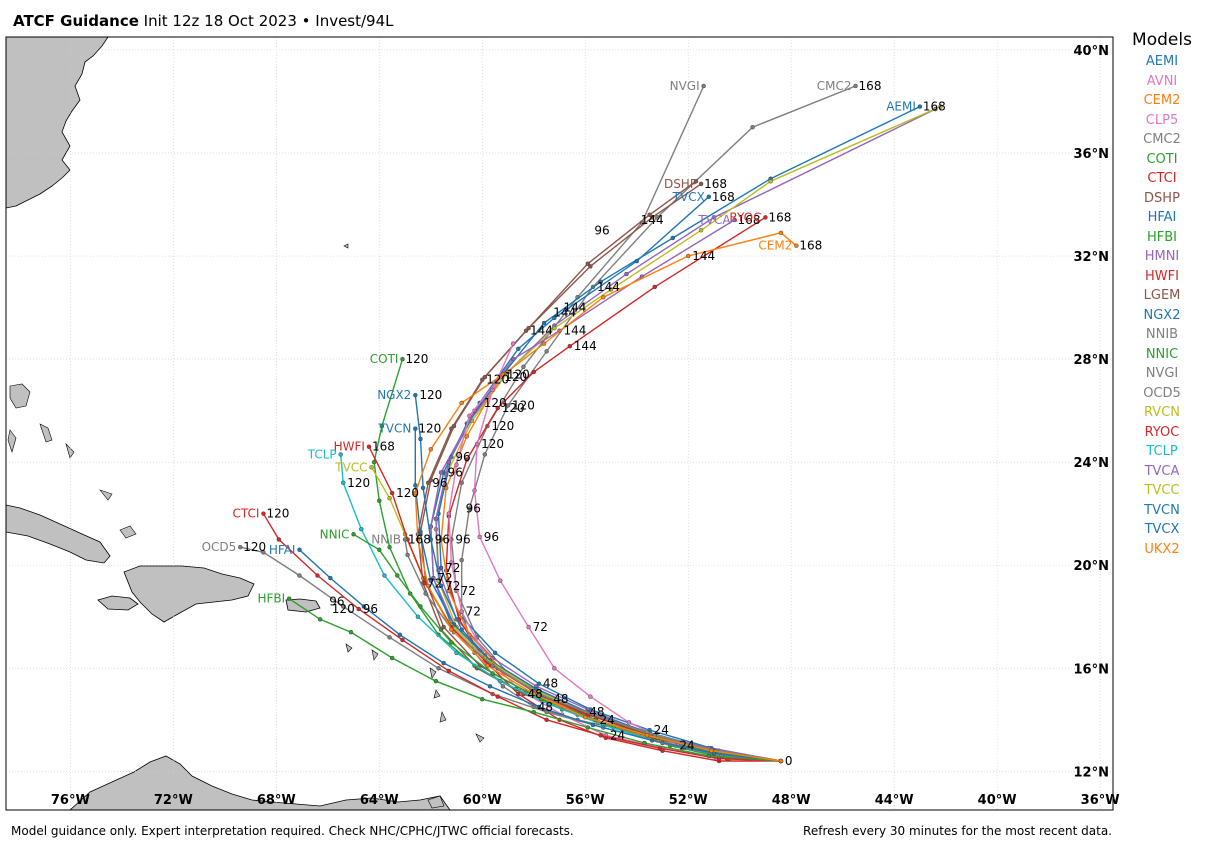 This screenshot has width=1210, height=844. What do you see at coordinates (1100, 800) in the screenshot?
I see `lon-tick-label: 36°W` at bounding box center [1100, 800].